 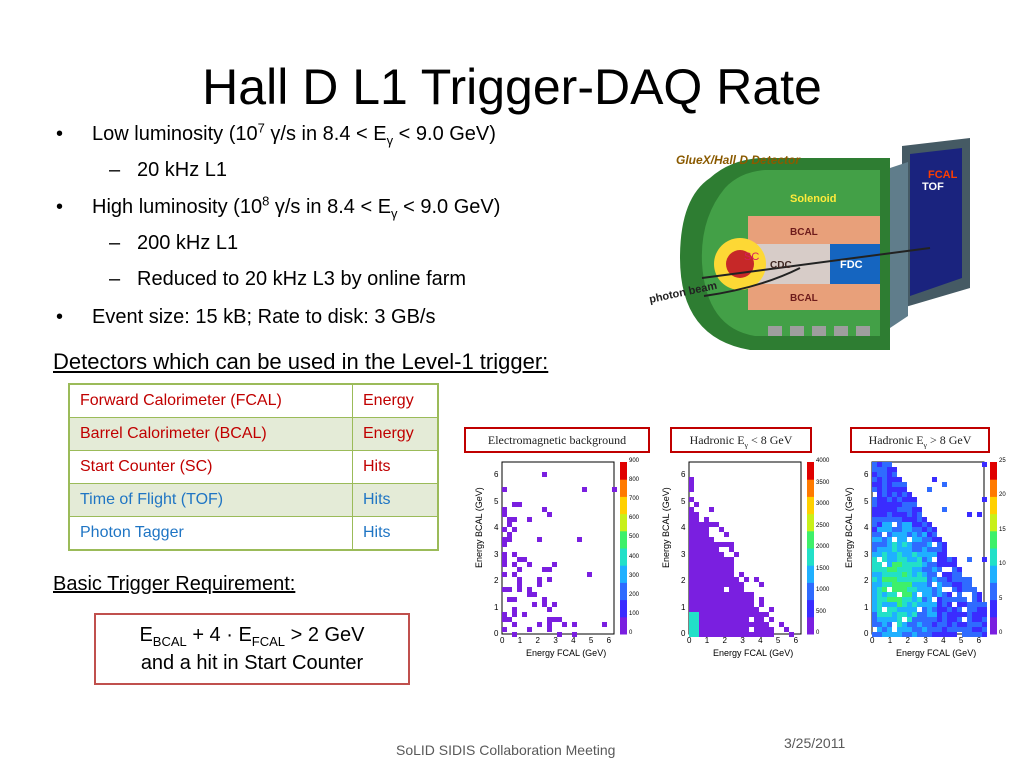 I want to click on y-tick-label: 5, so click(x=866, y=501).